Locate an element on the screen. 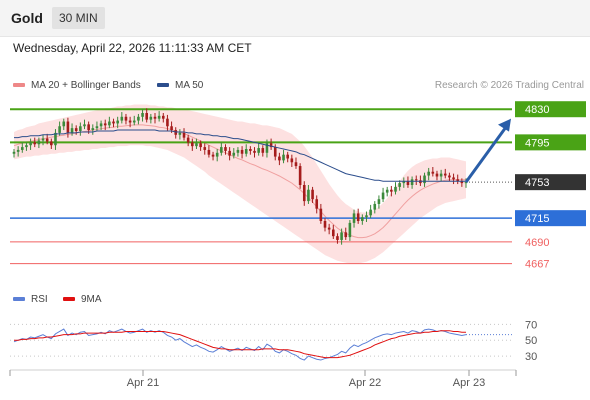 This screenshot has height=400, width=590. ma50-swatch is located at coordinates (163, 85).